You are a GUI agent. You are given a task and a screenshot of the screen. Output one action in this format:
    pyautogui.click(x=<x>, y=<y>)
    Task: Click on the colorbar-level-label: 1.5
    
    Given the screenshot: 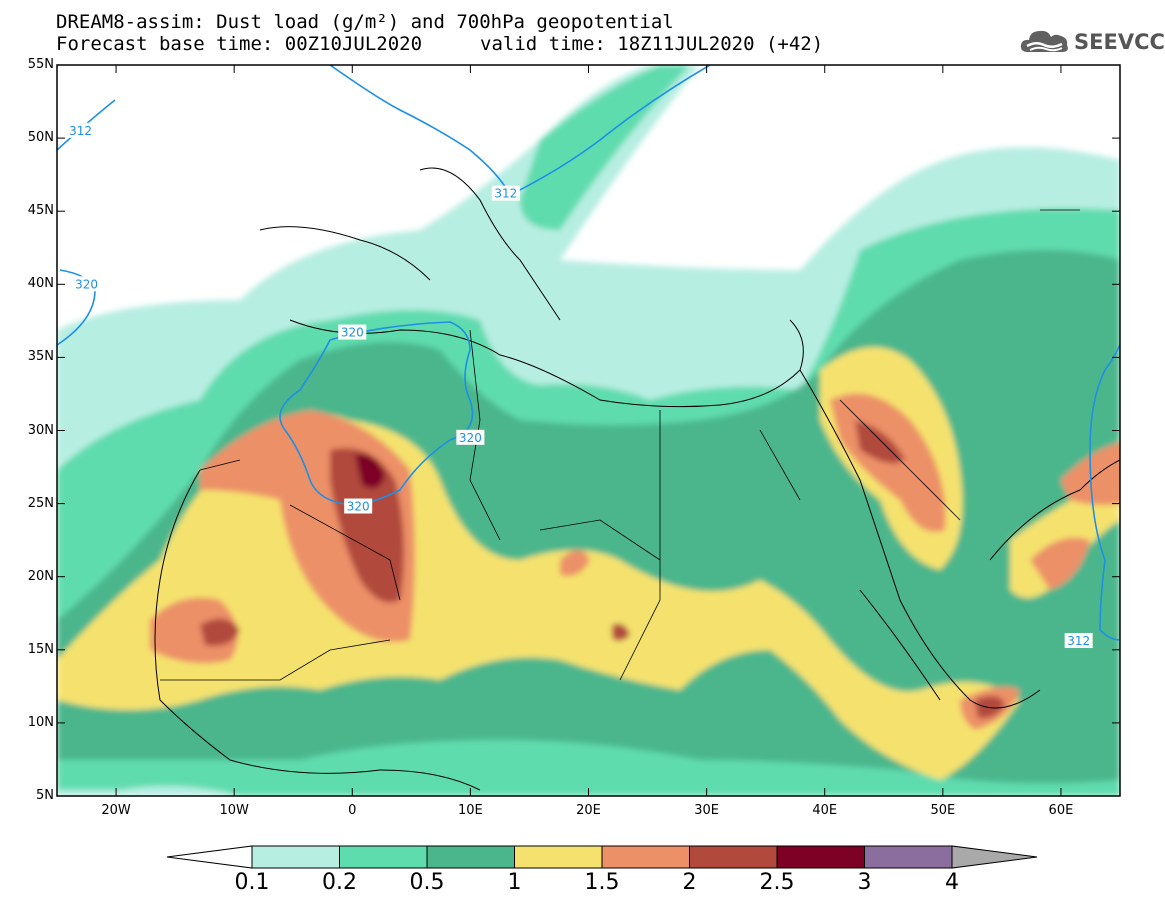 What is the action you would take?
    pyautogui.click(x=602, y=882)
    